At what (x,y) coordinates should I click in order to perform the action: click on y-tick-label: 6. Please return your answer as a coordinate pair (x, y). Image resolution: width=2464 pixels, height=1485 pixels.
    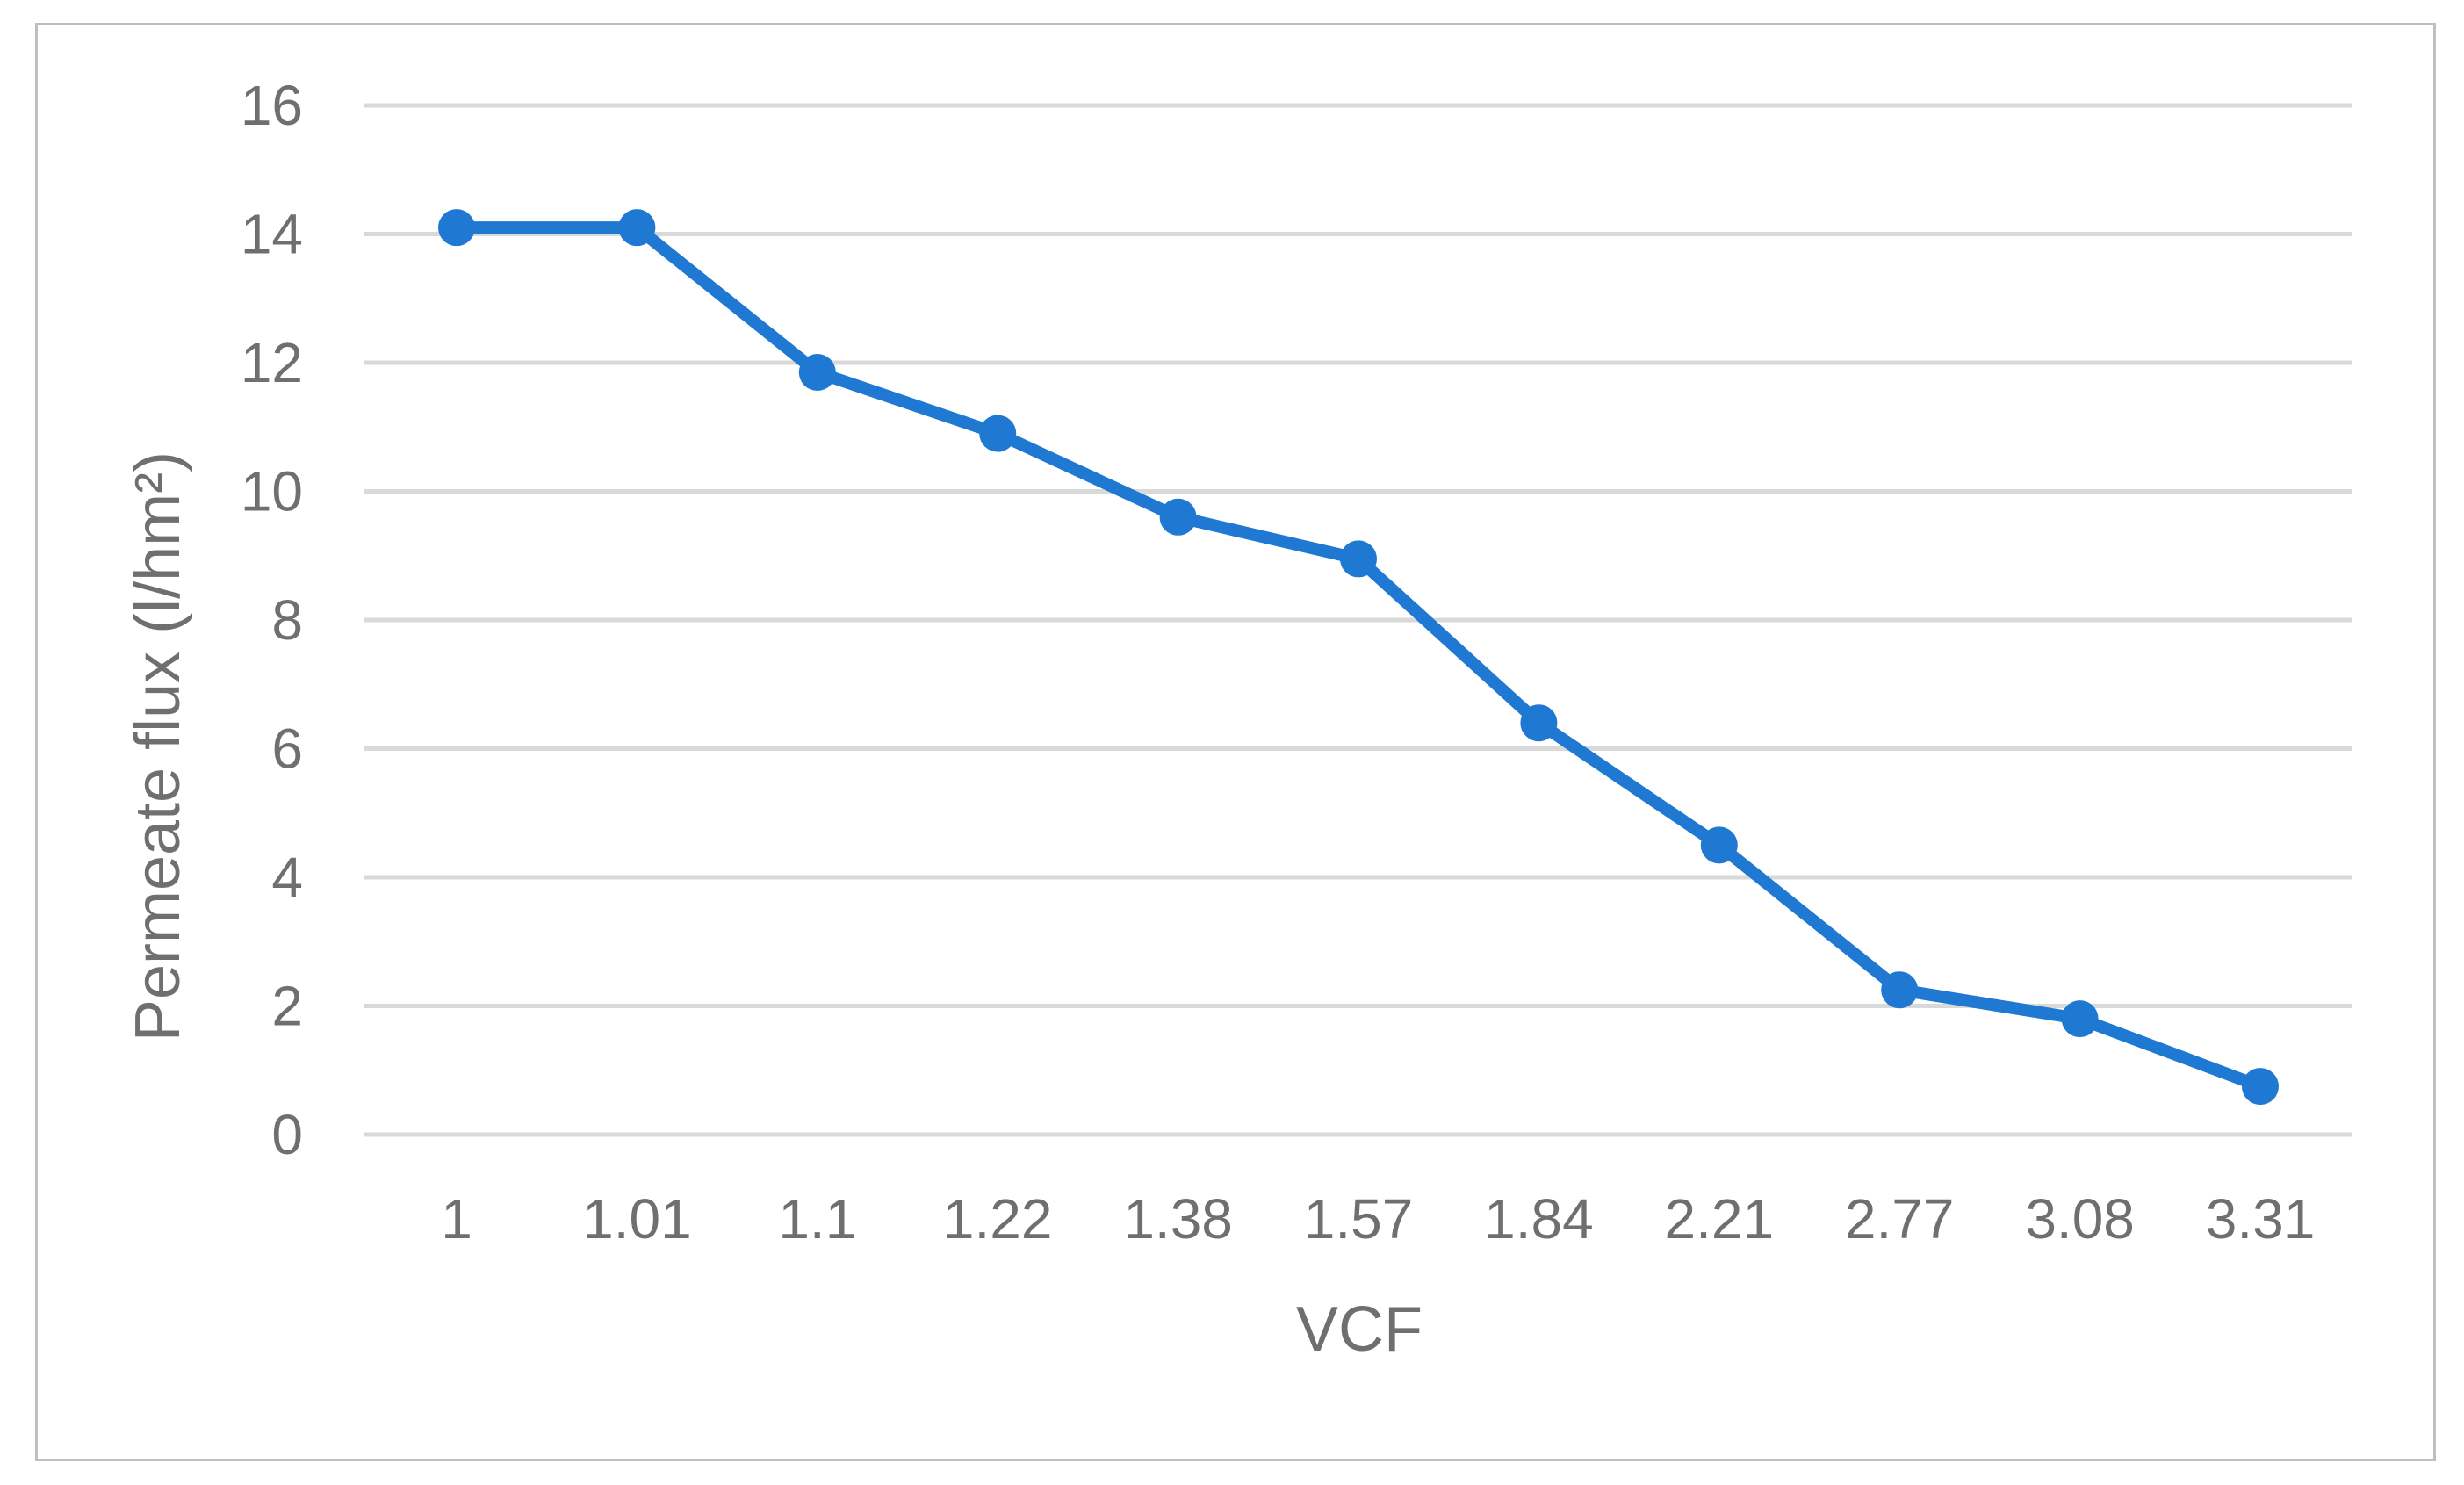
    Looking at the image, I should click on (287, 749).